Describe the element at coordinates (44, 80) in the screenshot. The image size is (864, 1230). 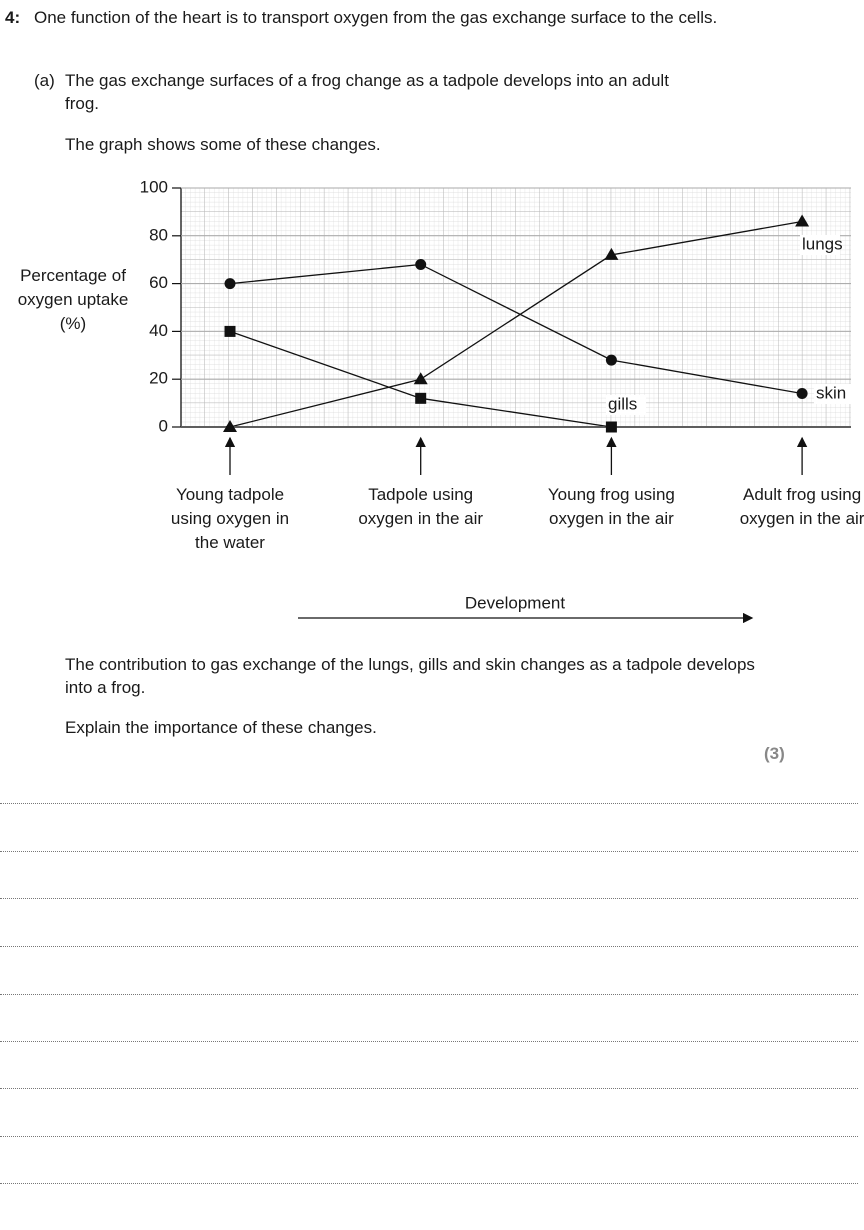
I see `part-label: (a)` at that location.